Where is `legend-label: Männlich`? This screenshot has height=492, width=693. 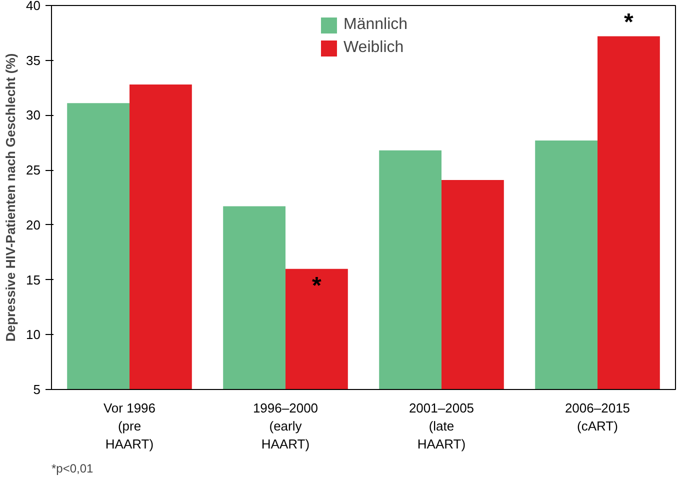
legend-label: Männlich is located at coordinates (375, 25).